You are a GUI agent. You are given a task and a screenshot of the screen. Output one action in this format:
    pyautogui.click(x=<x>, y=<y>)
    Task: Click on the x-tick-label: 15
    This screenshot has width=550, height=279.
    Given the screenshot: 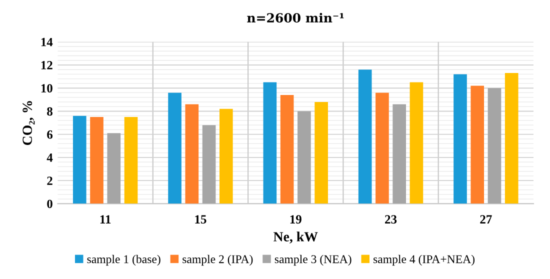 What is the action you would take?
    pyautogui.click(x=200, y=219)
    